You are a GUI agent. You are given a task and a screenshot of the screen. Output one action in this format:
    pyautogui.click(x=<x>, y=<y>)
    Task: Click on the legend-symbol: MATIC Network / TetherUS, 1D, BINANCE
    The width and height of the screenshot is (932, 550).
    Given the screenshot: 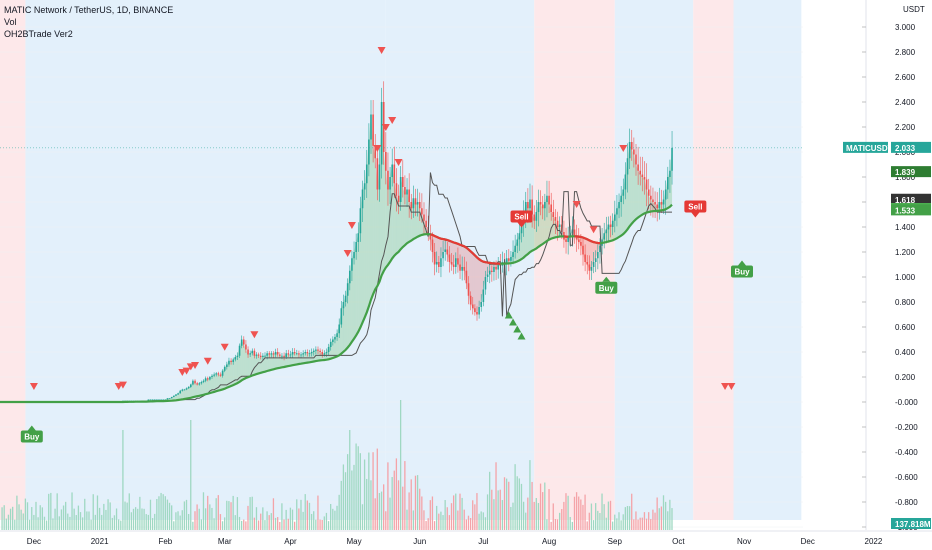 What is the action you would take?
    pyautogui.click(x=89, y=10)
    